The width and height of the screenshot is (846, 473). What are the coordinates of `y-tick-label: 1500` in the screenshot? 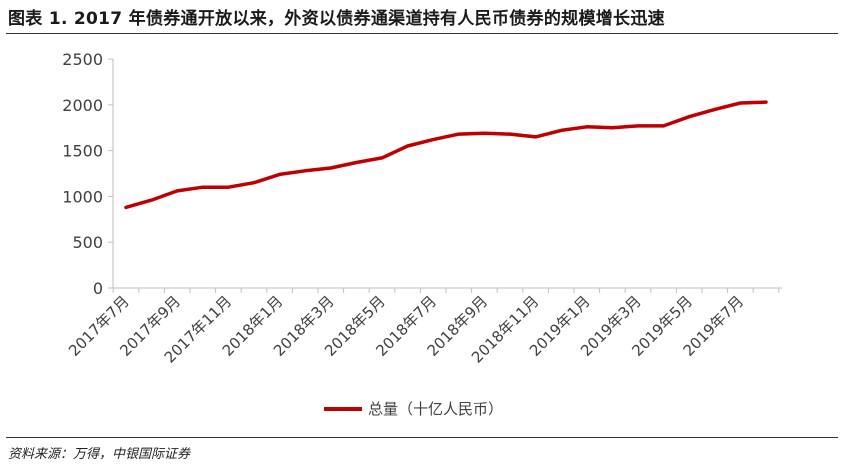 It's located at (82, 151).